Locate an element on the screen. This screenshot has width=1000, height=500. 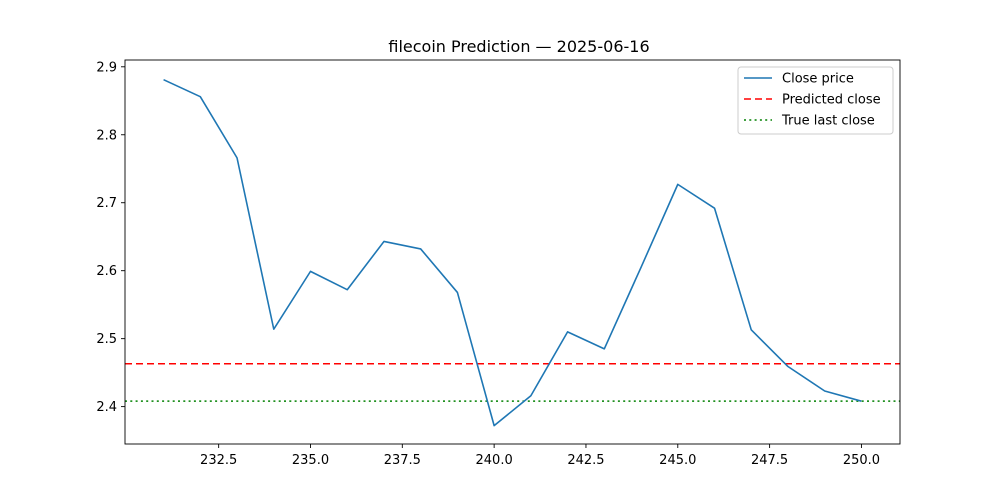
x-tick-label: 242.5 is located at coordinates (585, 460).